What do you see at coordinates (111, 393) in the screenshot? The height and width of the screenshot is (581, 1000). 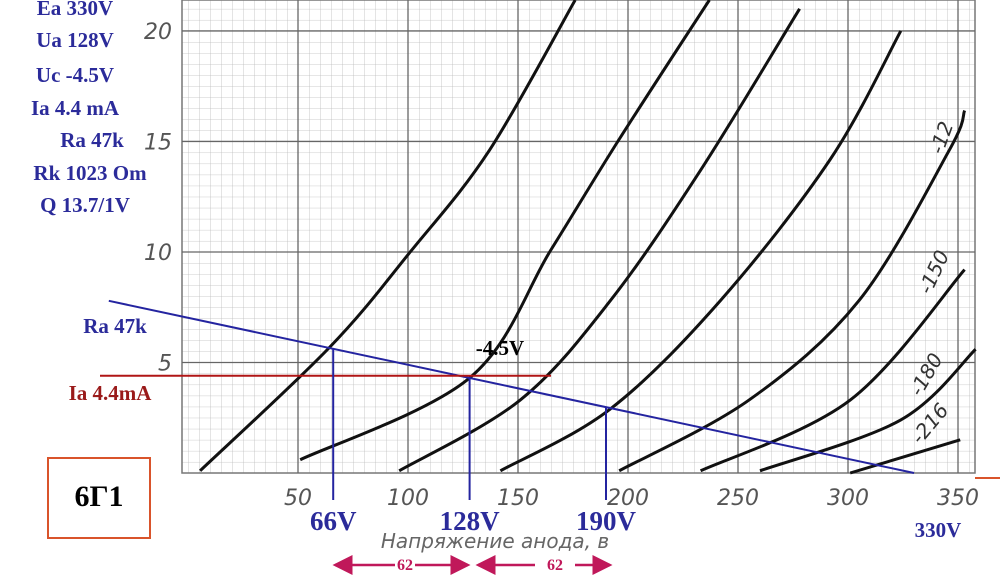 I see `current-line-label: Ia 4.4mA` at bounding box center [111, 393].